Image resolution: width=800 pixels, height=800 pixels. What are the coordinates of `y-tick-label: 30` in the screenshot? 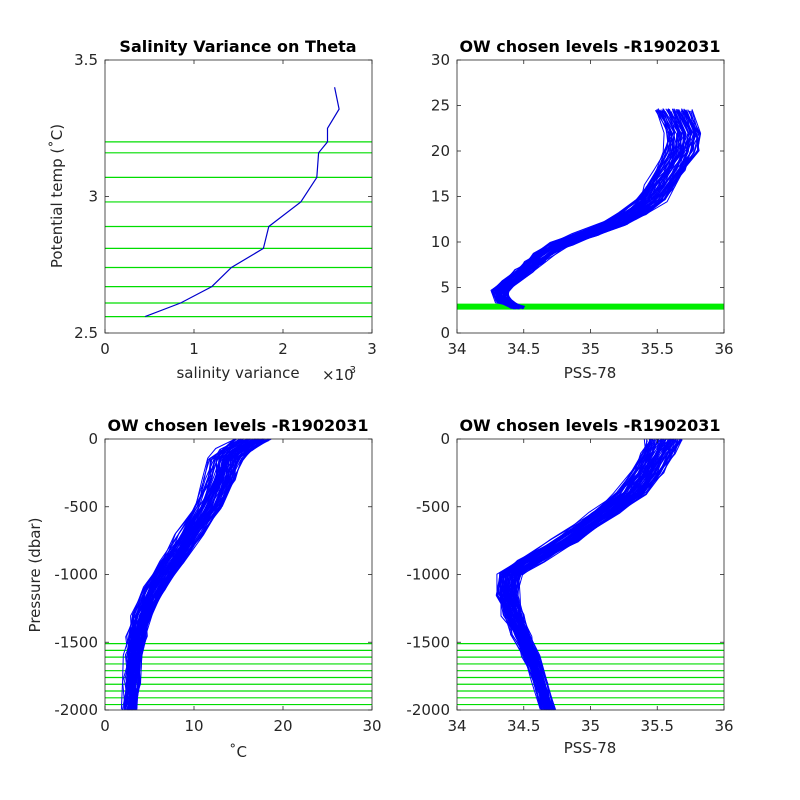 It's located at (440, 60).